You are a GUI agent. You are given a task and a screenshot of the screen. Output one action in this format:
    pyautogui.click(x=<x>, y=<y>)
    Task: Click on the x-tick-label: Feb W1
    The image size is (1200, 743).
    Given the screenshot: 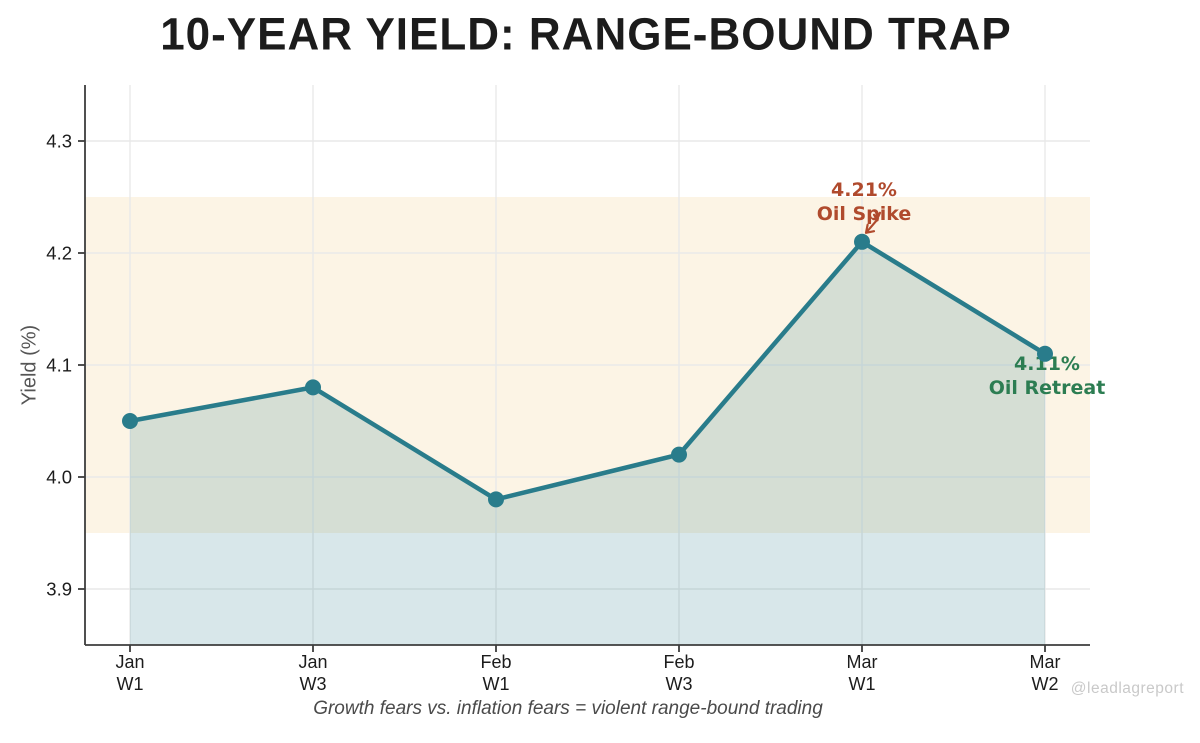 What is the action you would take?
    pyautogui.click(x=495, y=673)
    